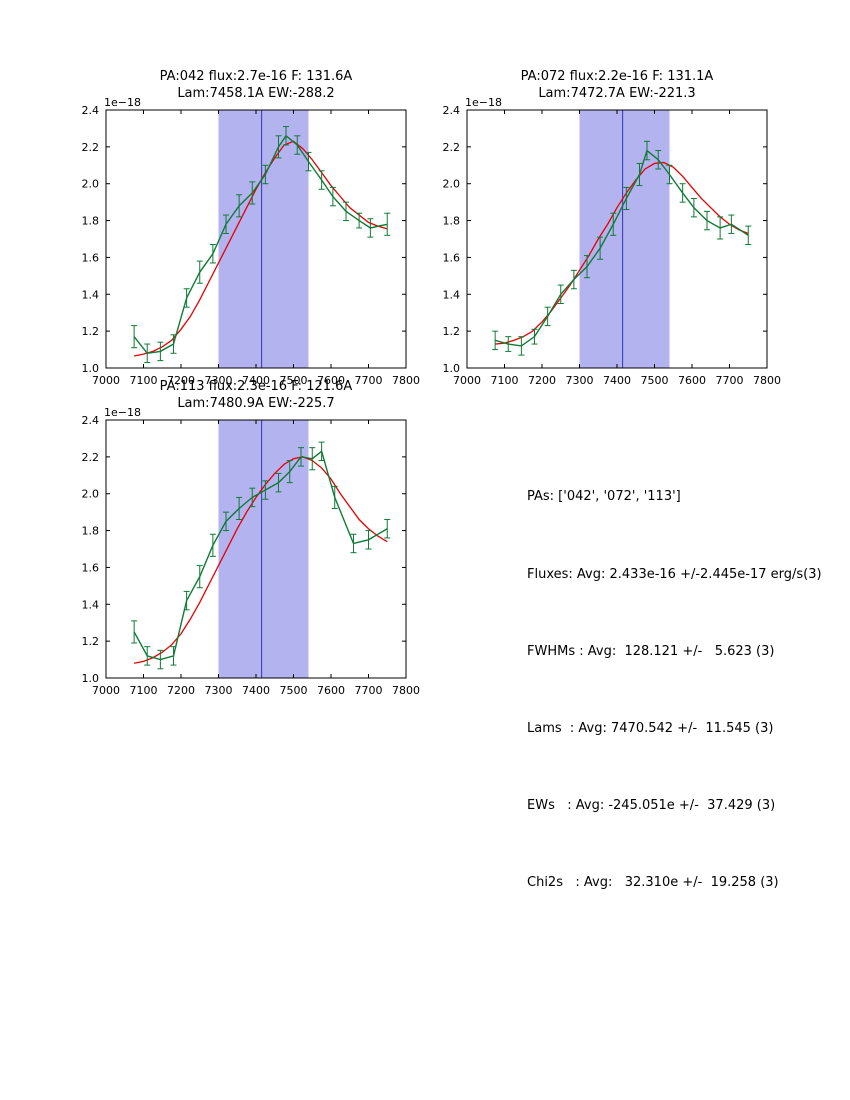 Image resolution: width=850 pixels, height=1100 pixels. Describe the element at coordinates (256, 93) in the screenshot. I see `plot1-title-line2: Lam:7458.1A EW:-288.2` at that location.